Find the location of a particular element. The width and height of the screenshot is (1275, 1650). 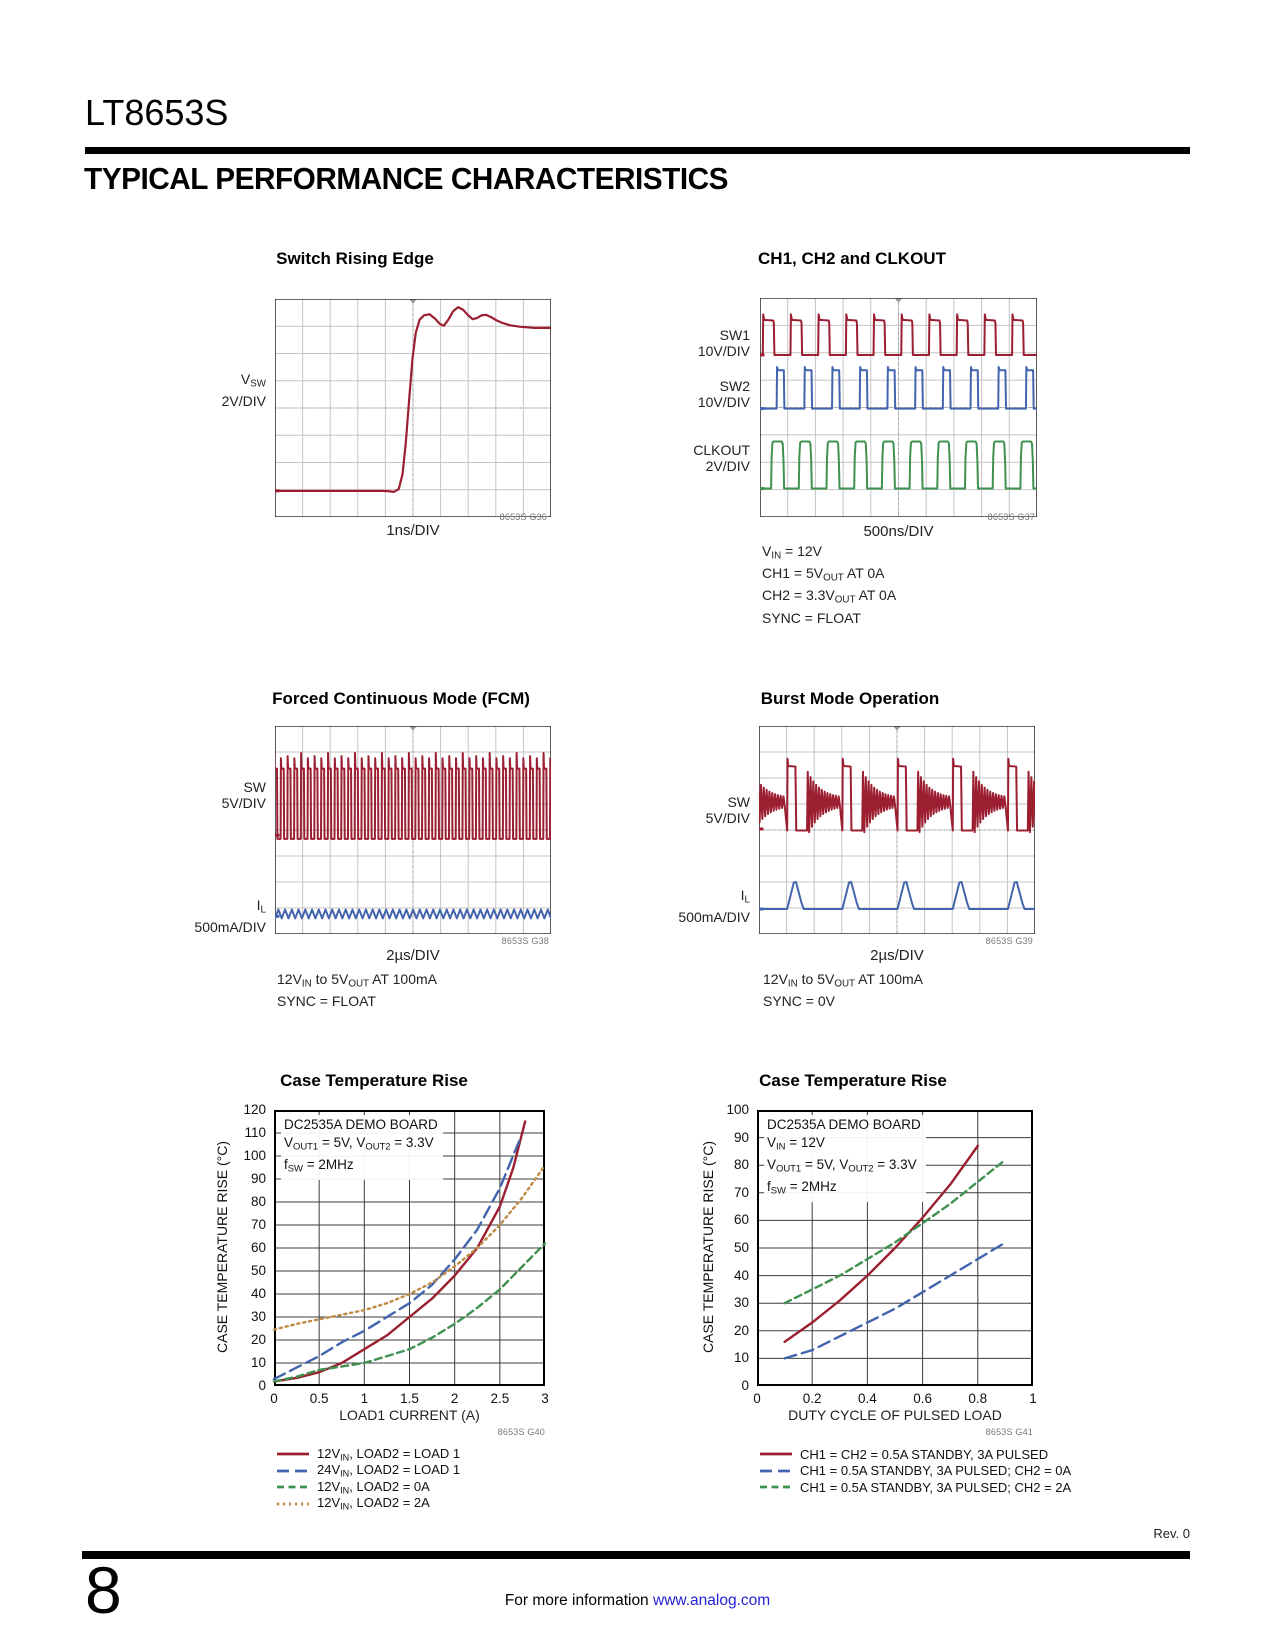

x-axis-label: DUTY CYCLE OF PULSED LOAD is located at coordinates (895, 1415).